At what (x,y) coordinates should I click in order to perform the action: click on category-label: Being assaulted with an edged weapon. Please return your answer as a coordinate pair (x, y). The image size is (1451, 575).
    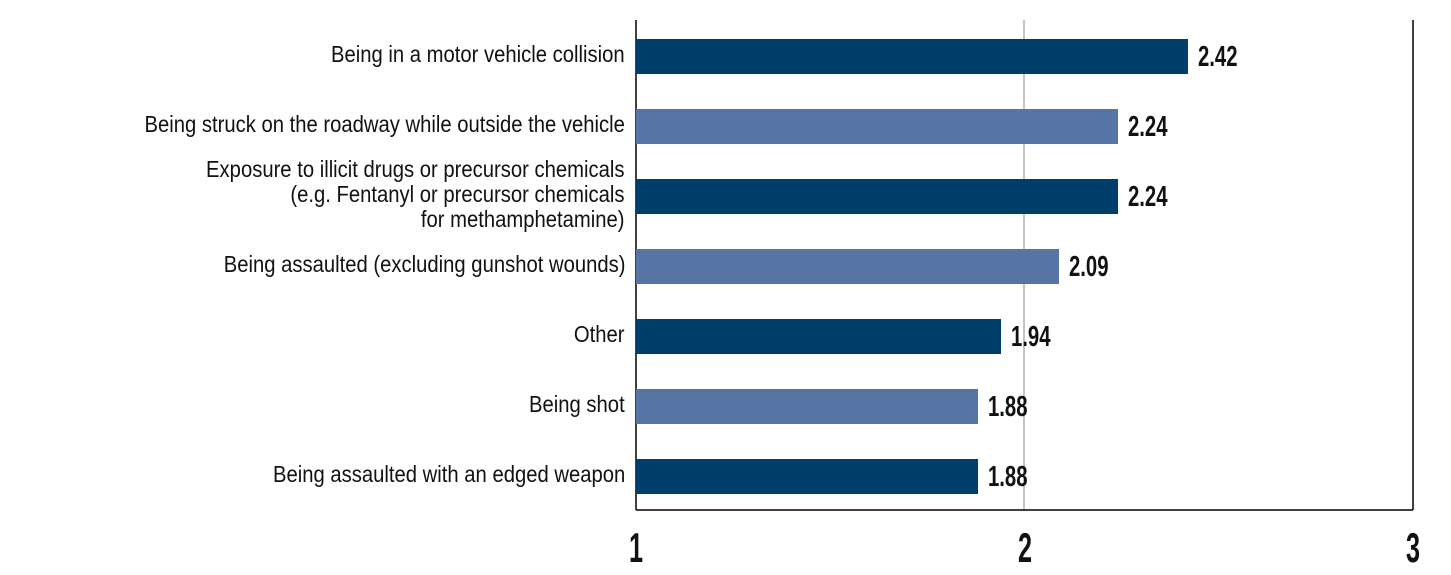
    Looking at the image, I should click on (448, 474).